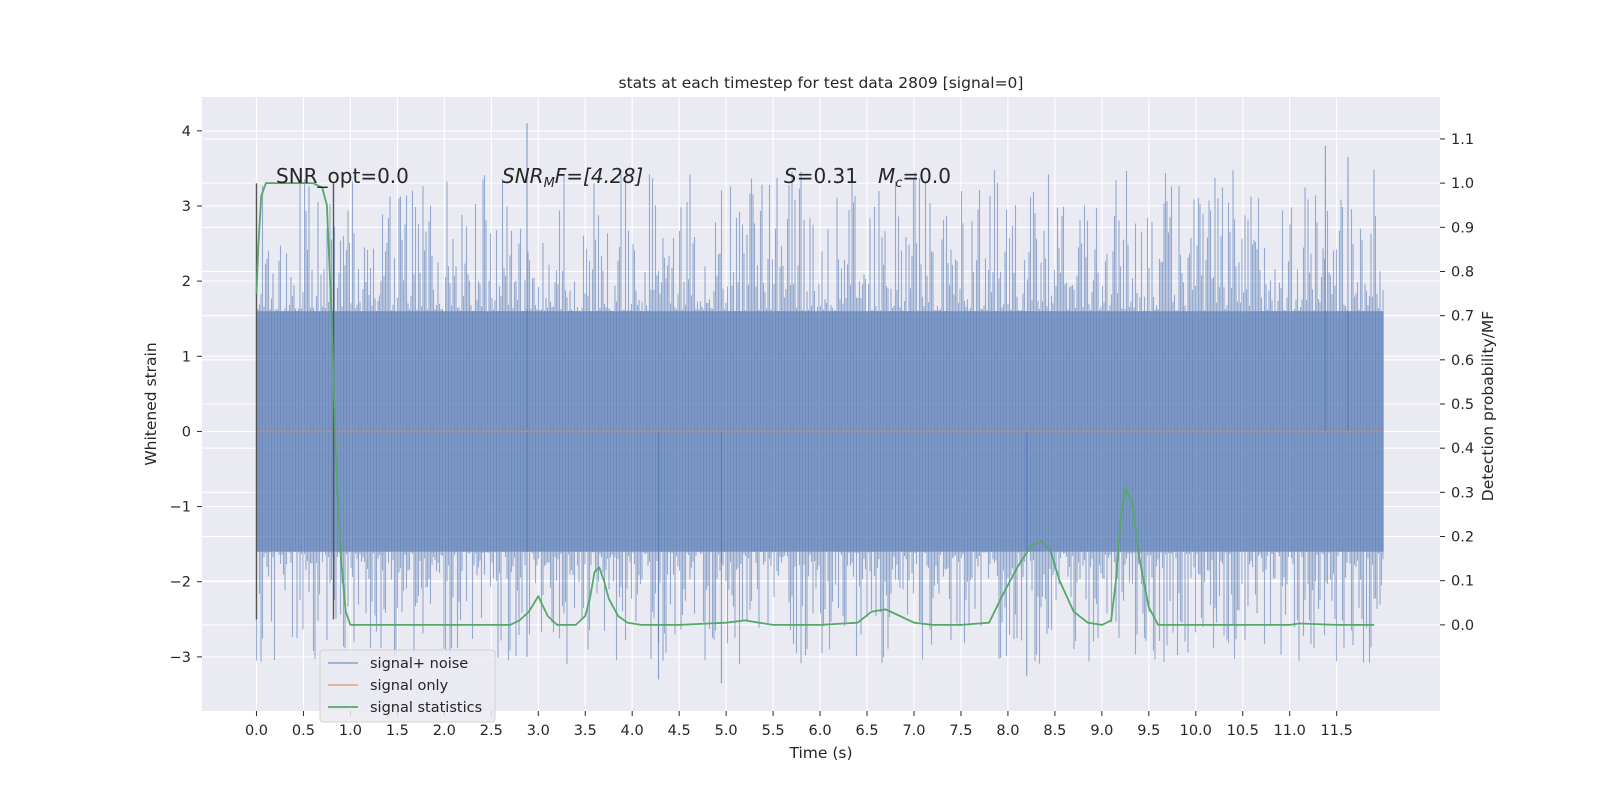 The width and height of the screenshot is (1600, 800). Describe the element at coordinates (180, 508) in the screenshot. I see `y-tick-label: −1` at that location.